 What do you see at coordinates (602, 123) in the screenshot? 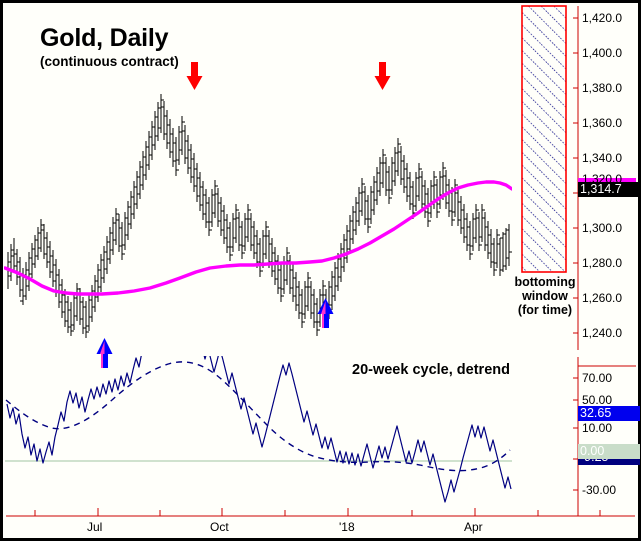
I see `price-tick-label: 1,360.0` at bounding box center [602, 123].